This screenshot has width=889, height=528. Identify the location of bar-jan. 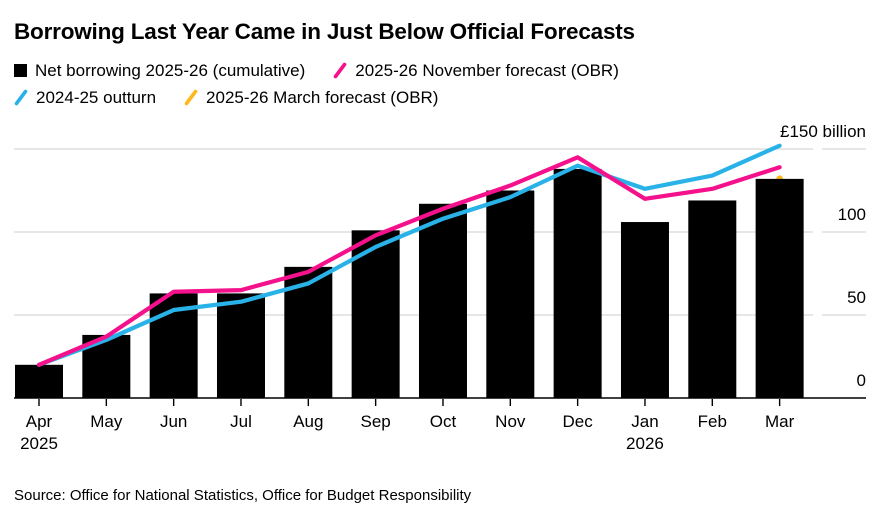
(644, 310).